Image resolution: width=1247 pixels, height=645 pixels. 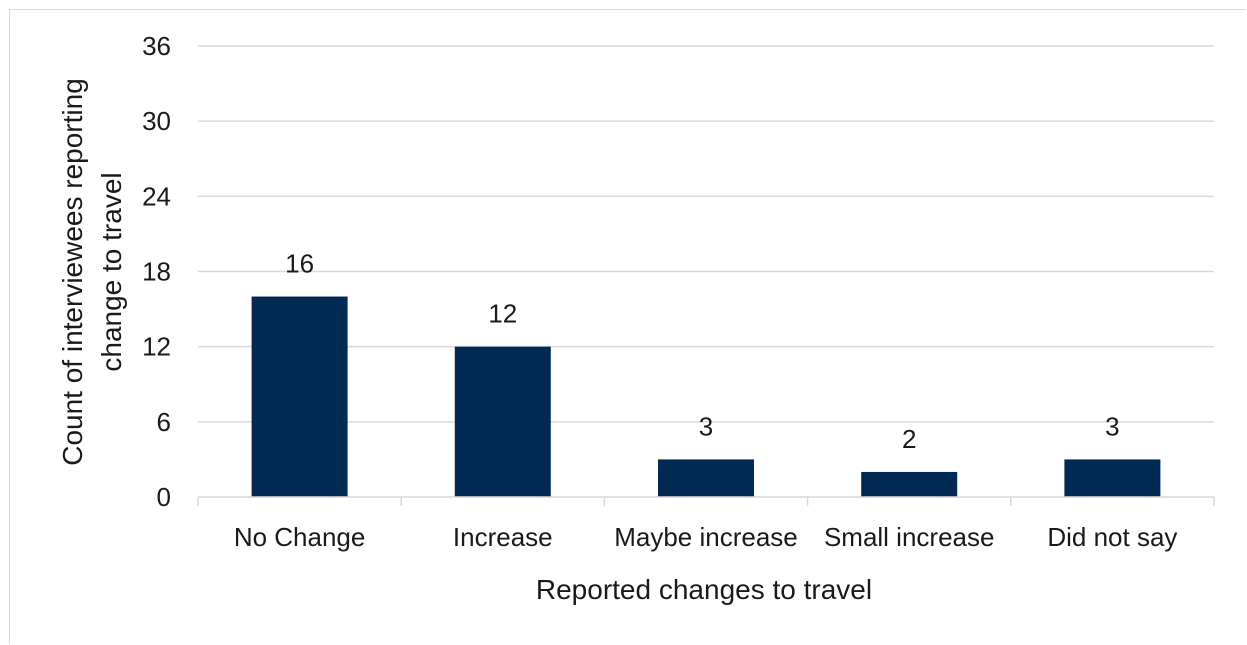 I want to click on y-tick-label: 6, so click(x=164, y=422).